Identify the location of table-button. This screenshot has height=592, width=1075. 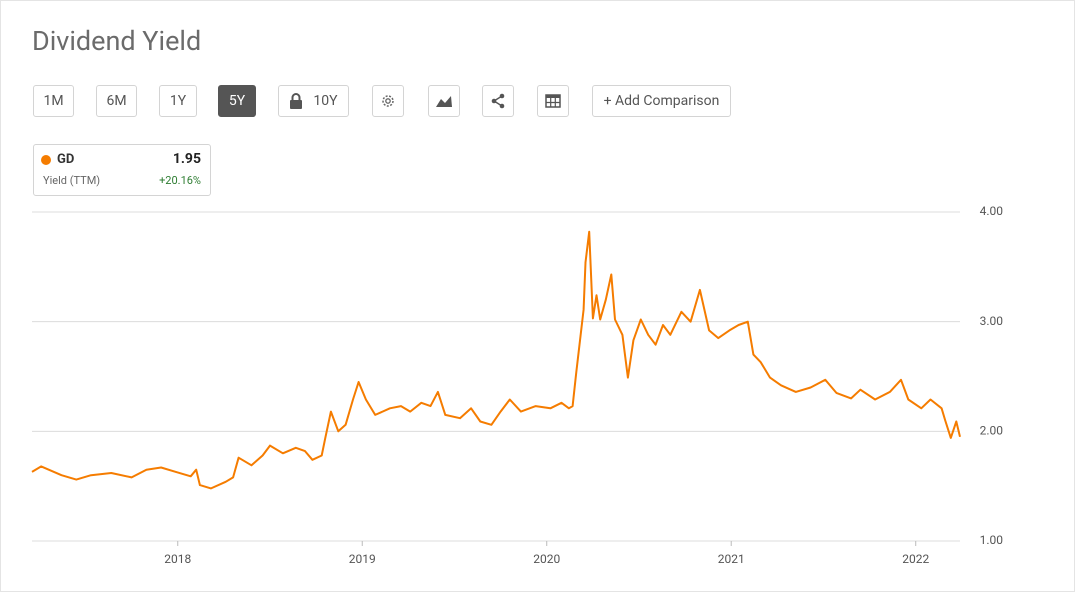
(553, 101).